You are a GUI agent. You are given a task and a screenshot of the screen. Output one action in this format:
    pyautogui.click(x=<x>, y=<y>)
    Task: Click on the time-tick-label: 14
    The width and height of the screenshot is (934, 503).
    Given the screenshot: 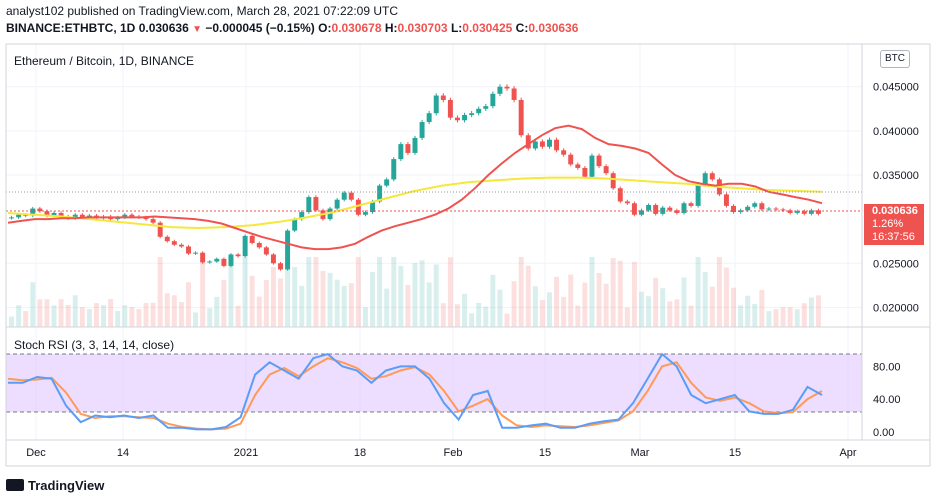 What is the action you would take?
    pyautogui.click(x=123, y=453)
    